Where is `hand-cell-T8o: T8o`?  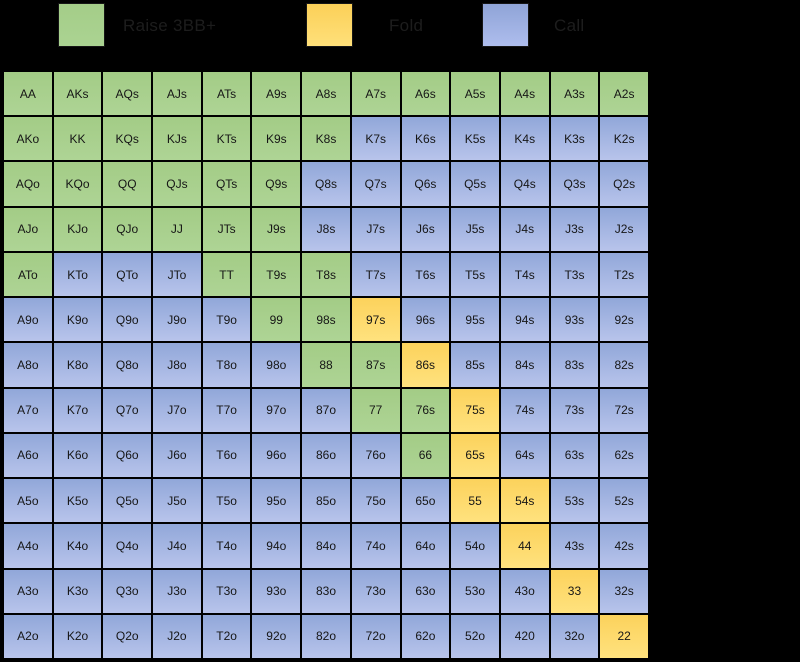
hand-cell-T8o: T8o is located at coordinates (226, 365).